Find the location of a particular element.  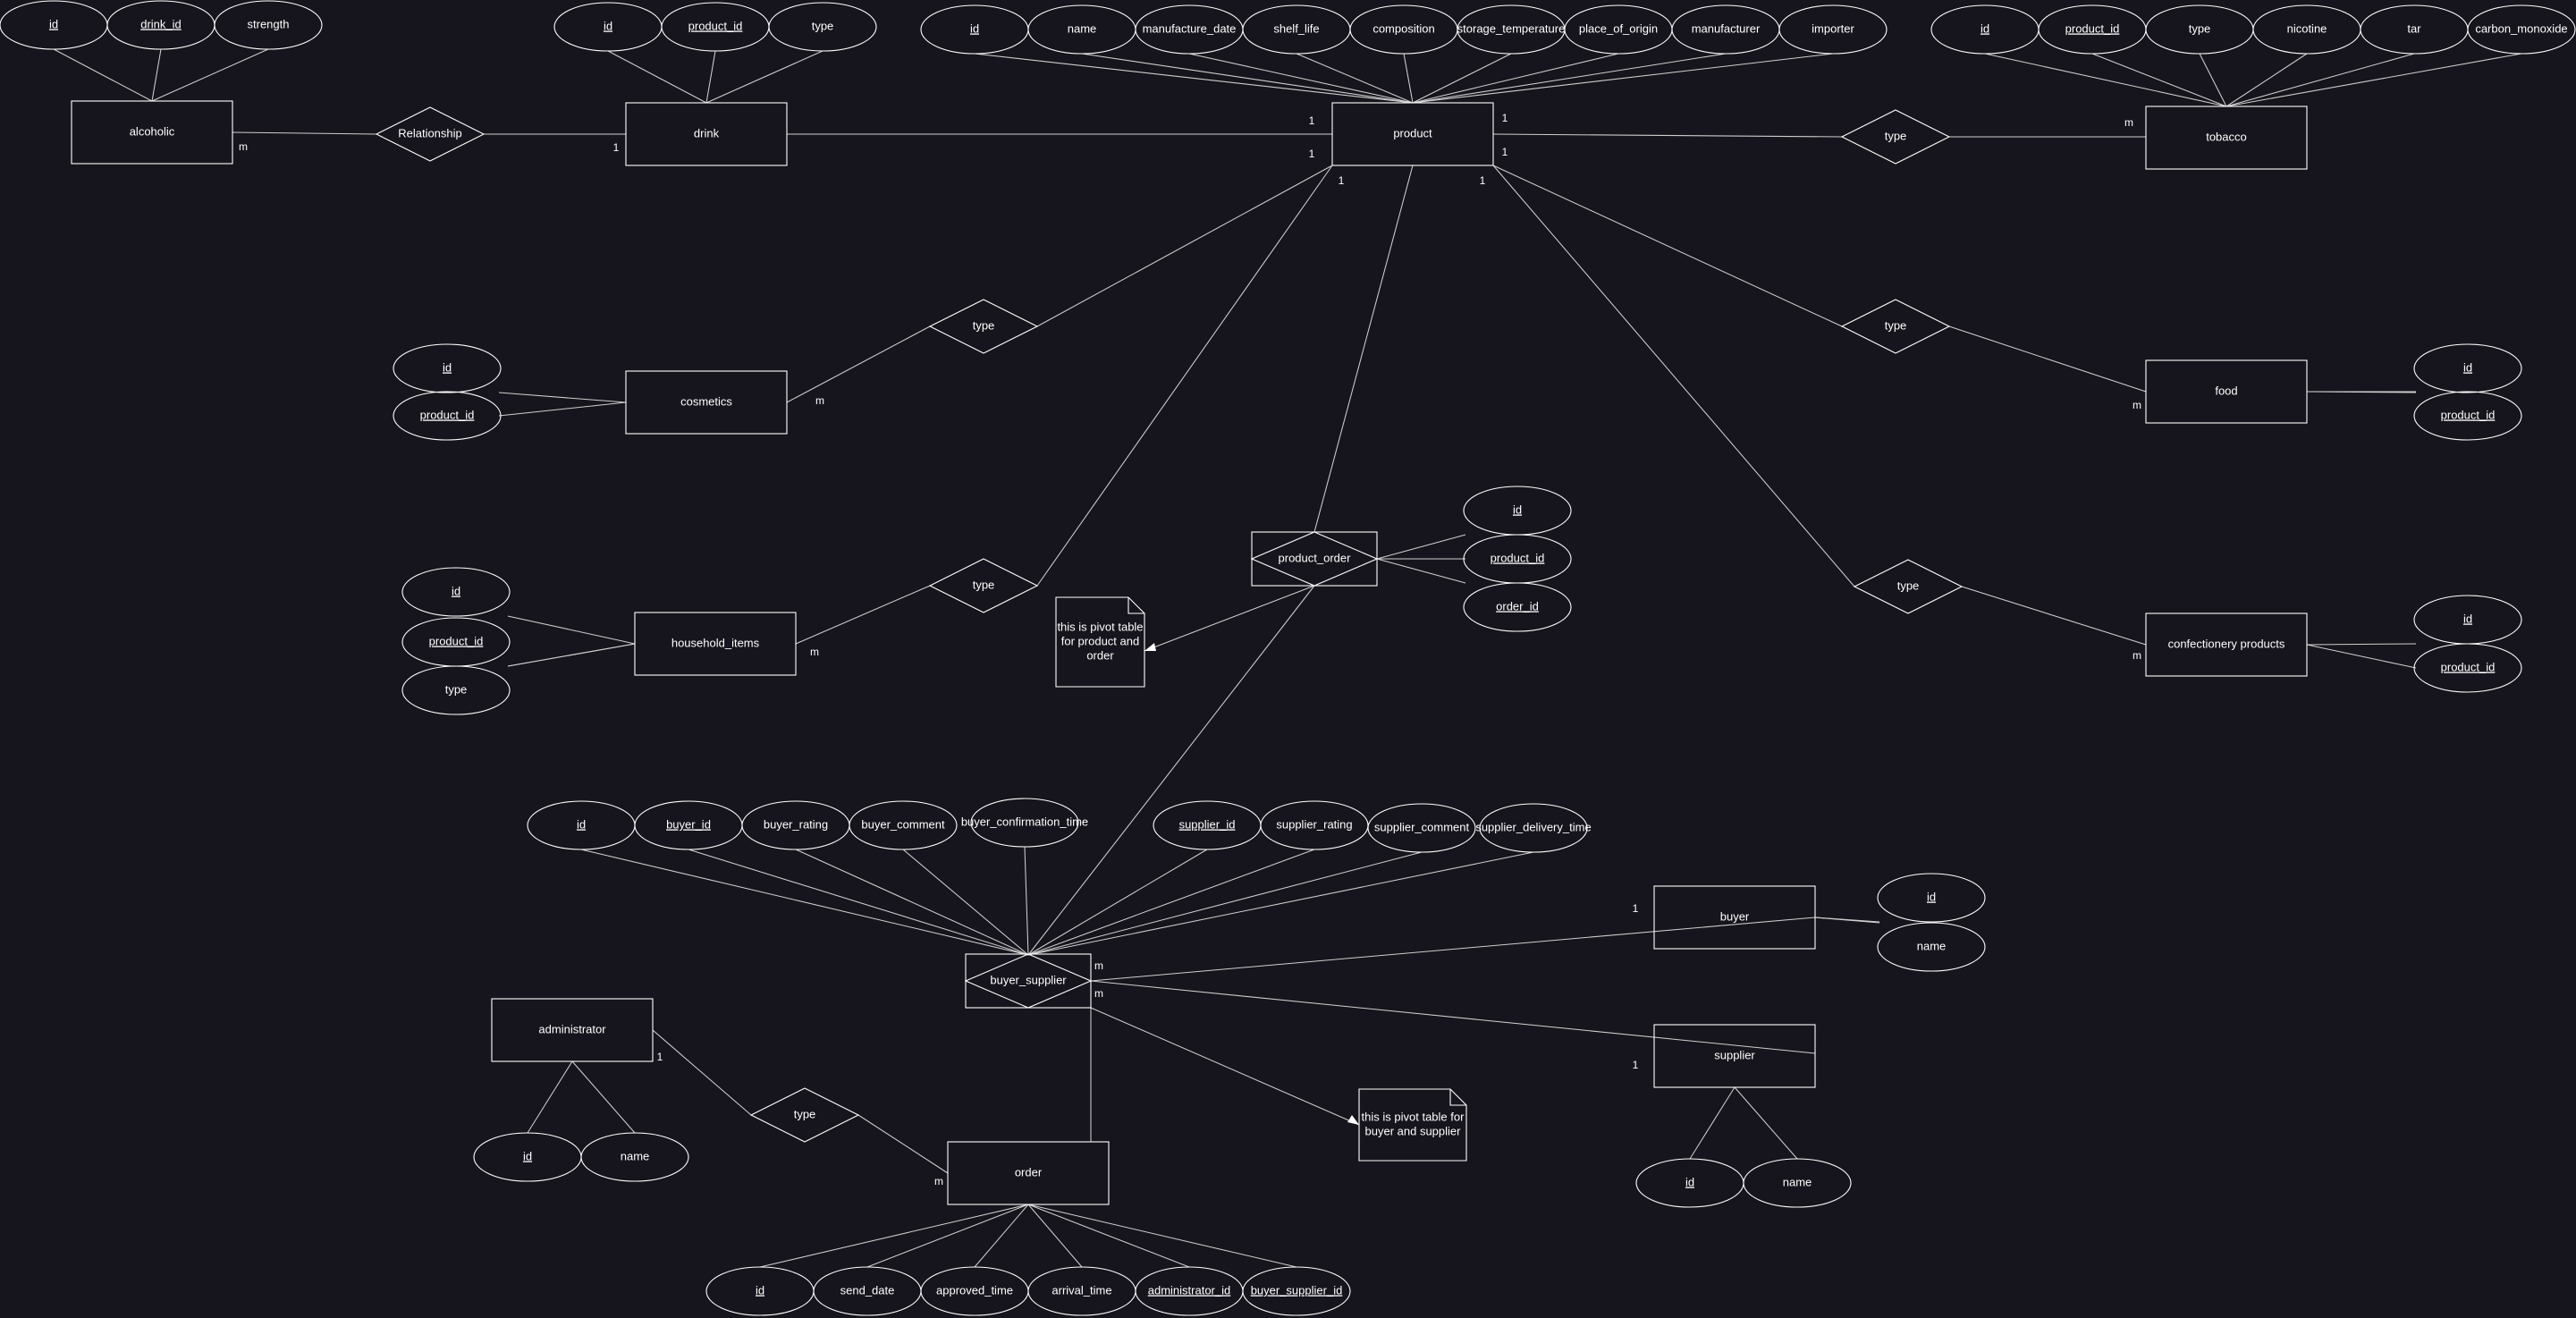

relationship-product-order is located at coordinates (1314, 559).